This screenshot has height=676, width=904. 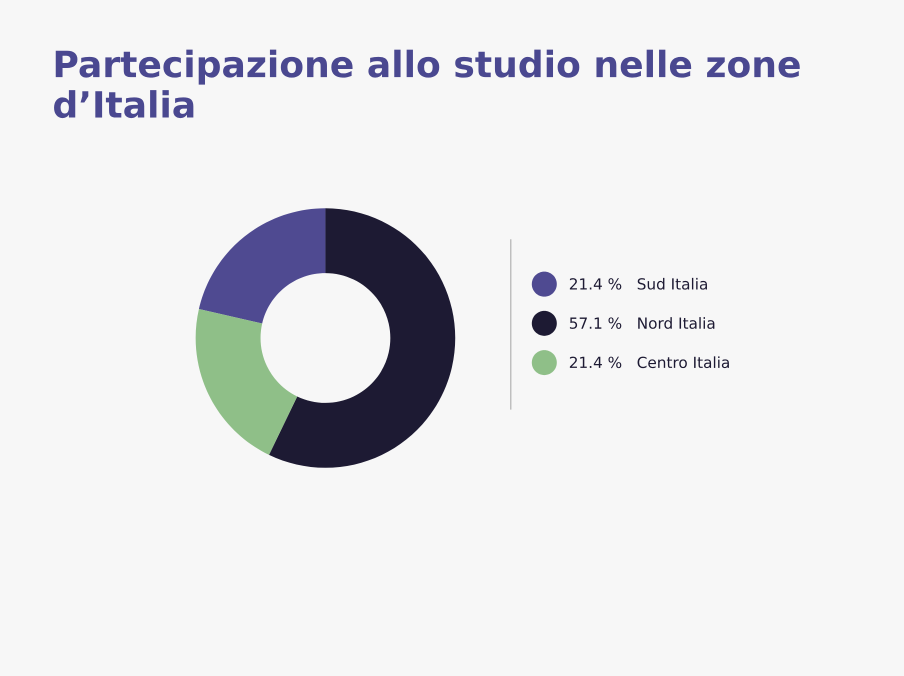 I want to click on legend-label: 57.1 % Nord Italia, so click(x=642, y=323).